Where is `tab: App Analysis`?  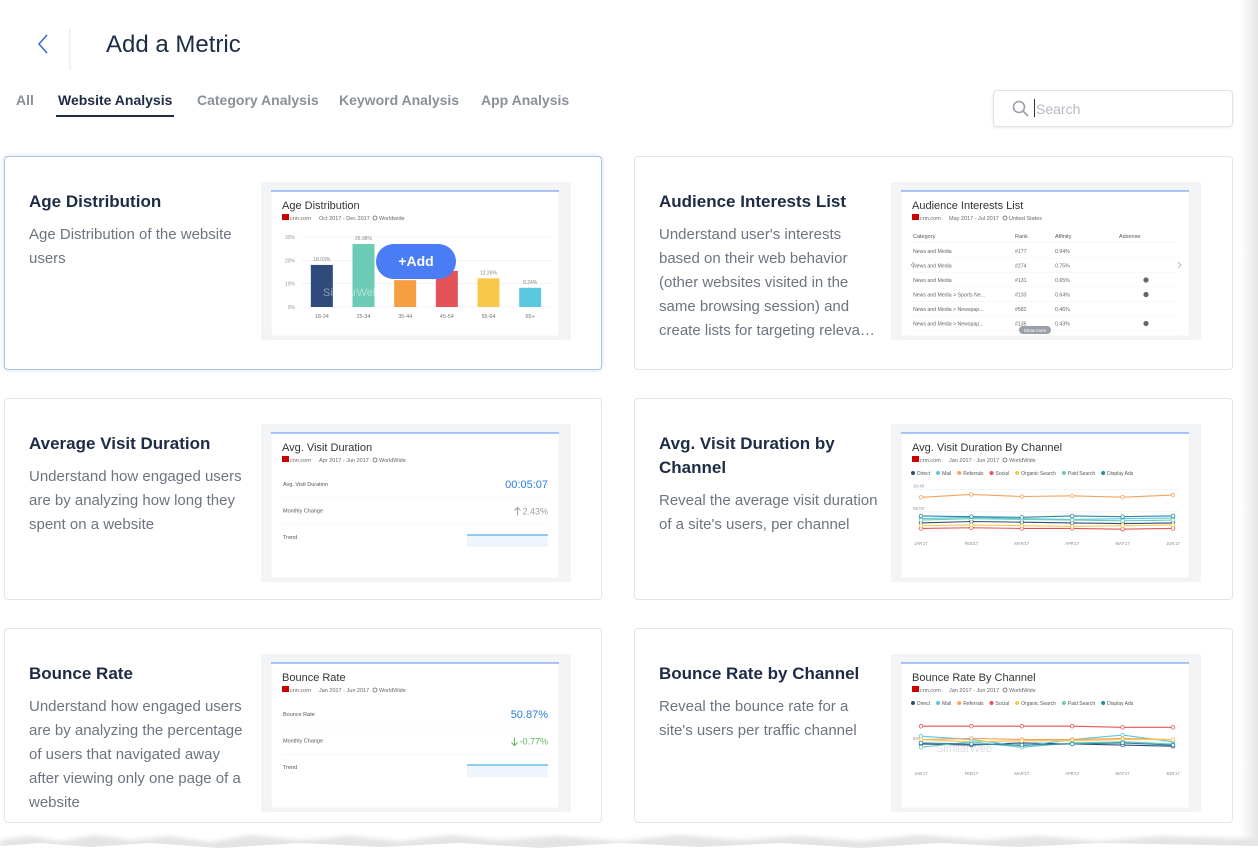
tab: App Analysis is located at coordinates (525, 100).